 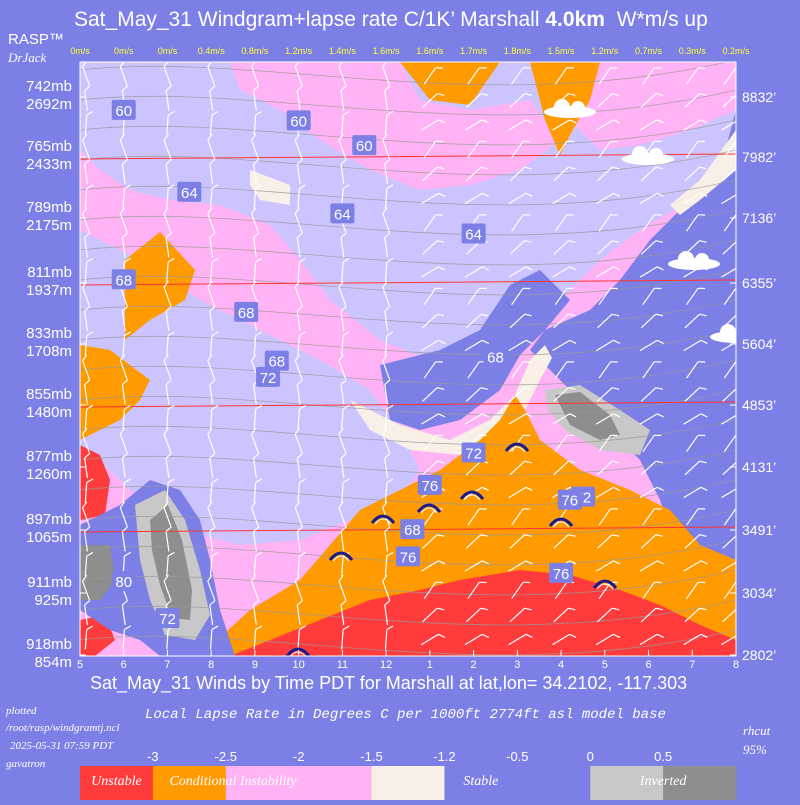 I want to click on cloud-icon, so click(x=723, y=333).